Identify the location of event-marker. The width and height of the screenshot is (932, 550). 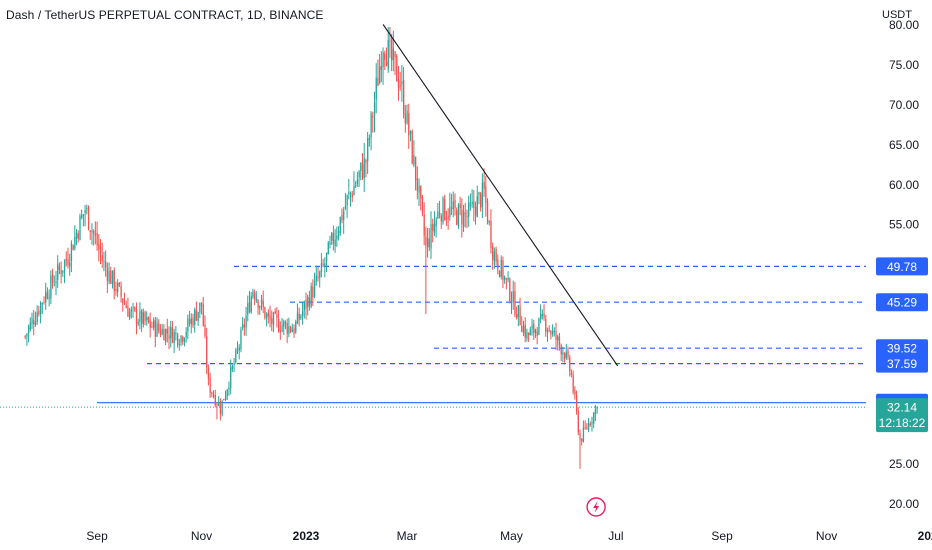
(596, 507).